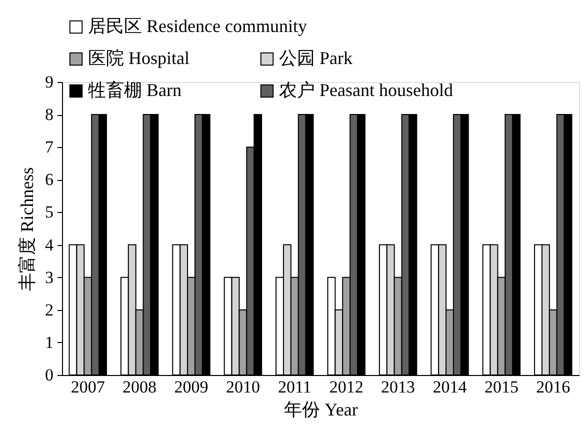 The image size is (587, 441). Describe the element at coordinates (27, 229) in the screenshot. I see `y-axis-title: 丰富度 Richness` at that location.